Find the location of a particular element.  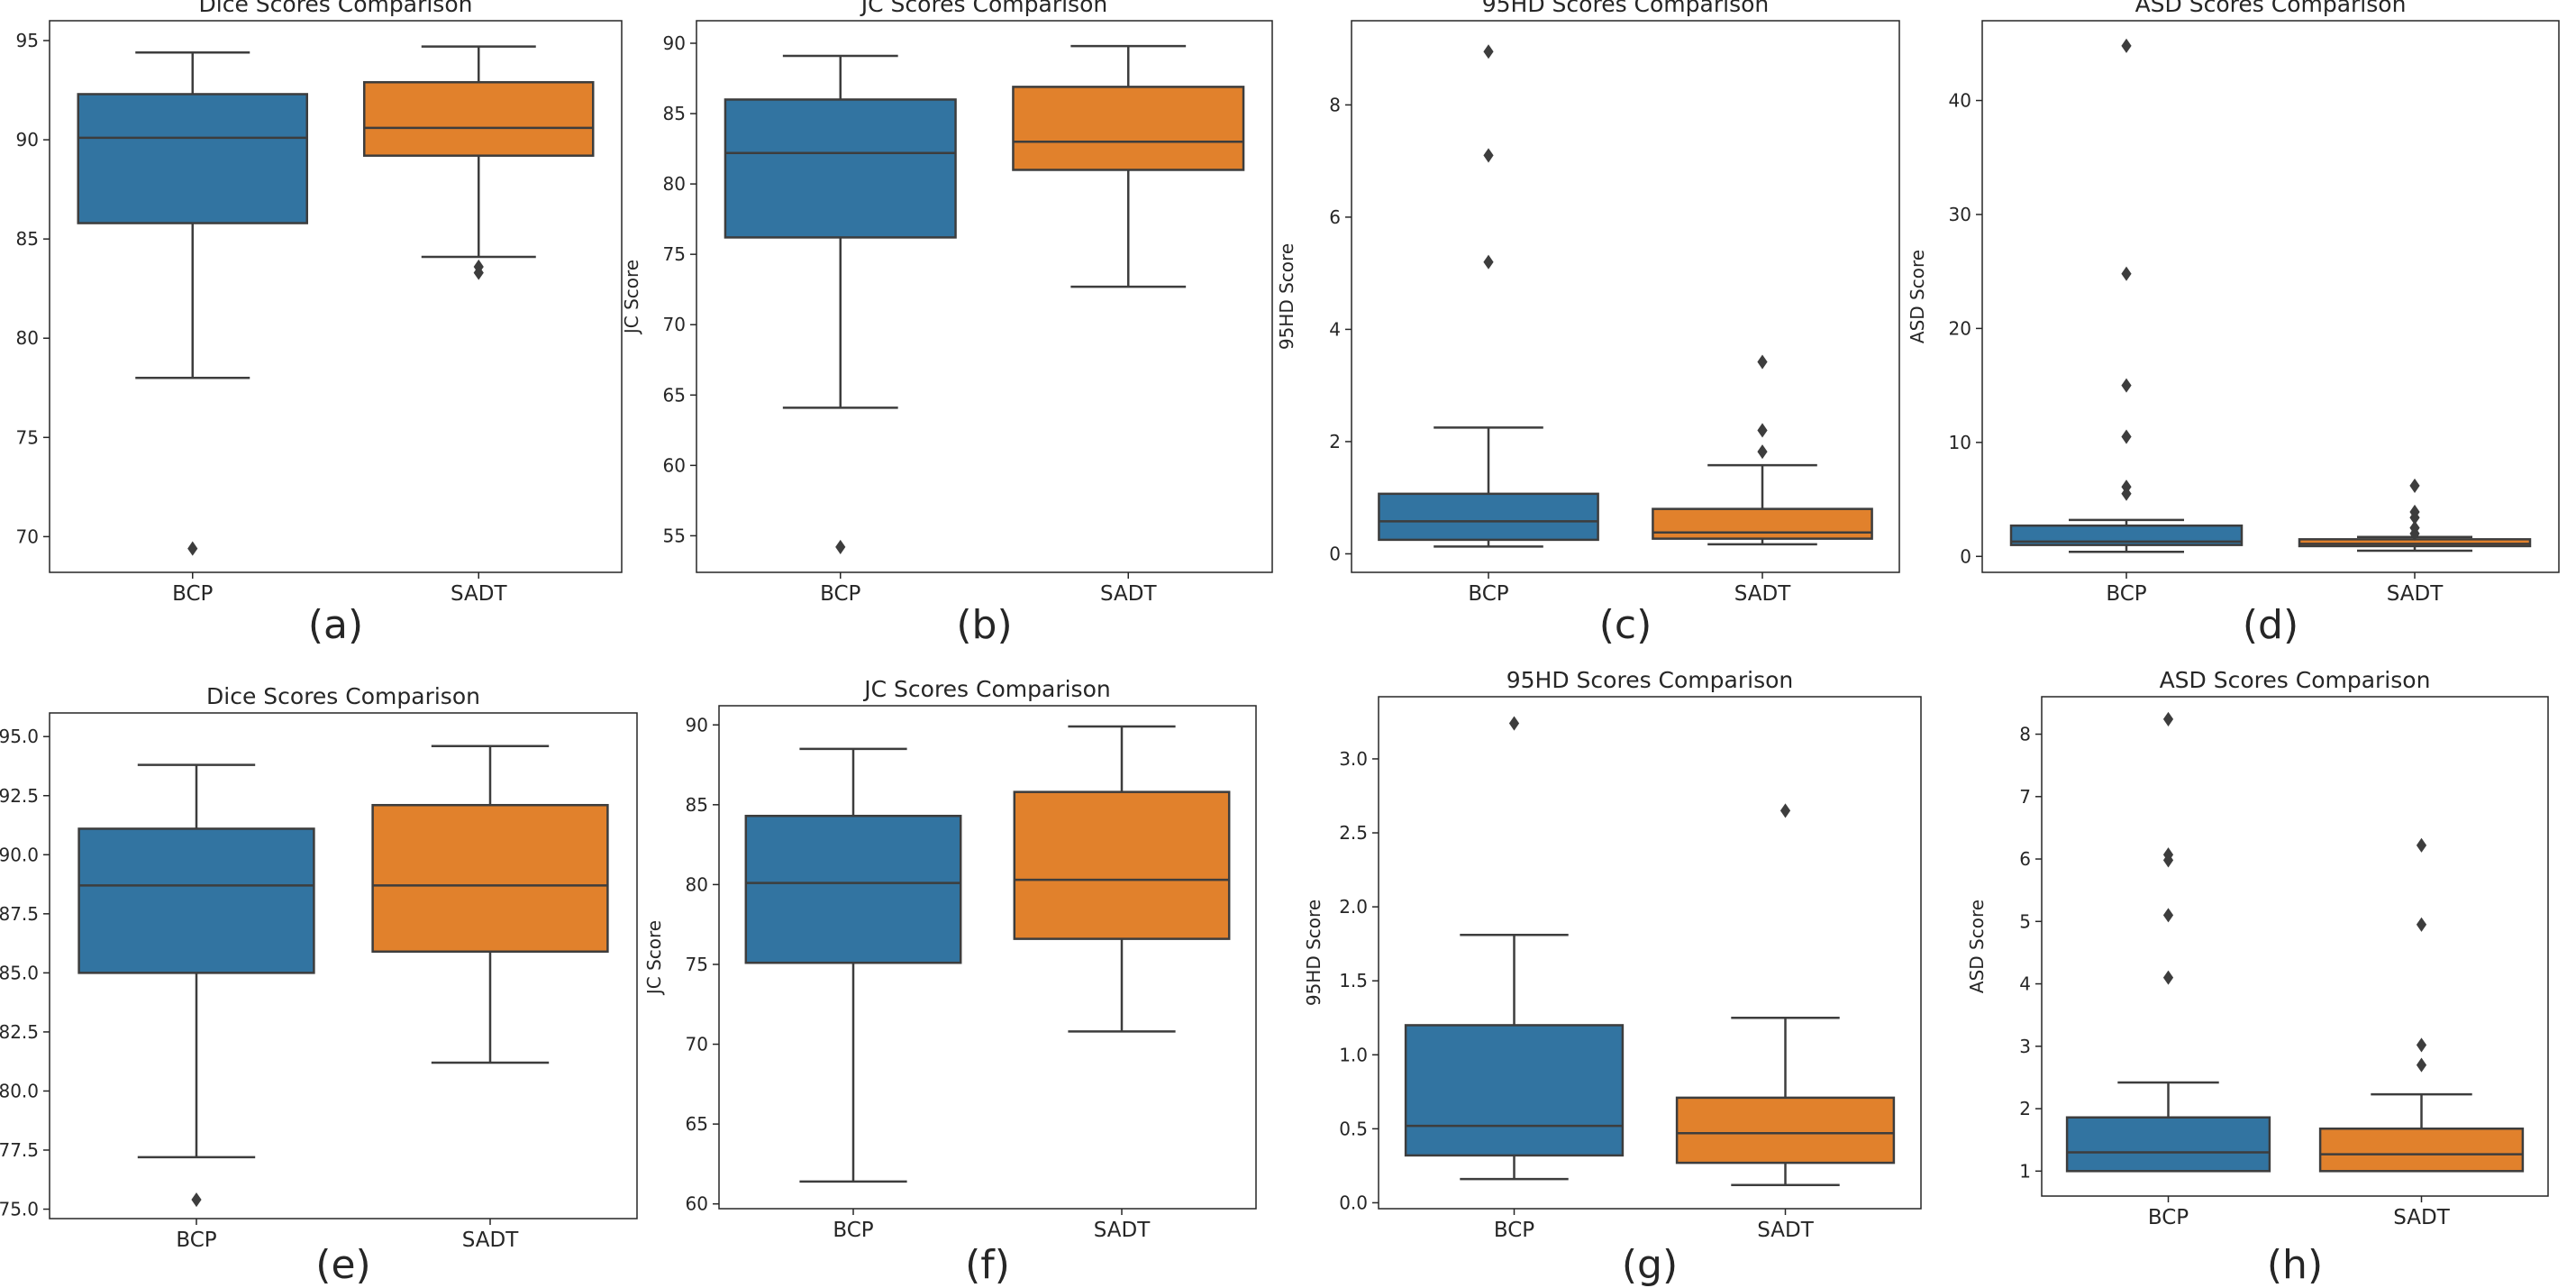

y-tick-label: 95 is located at coordinates (27, 40).